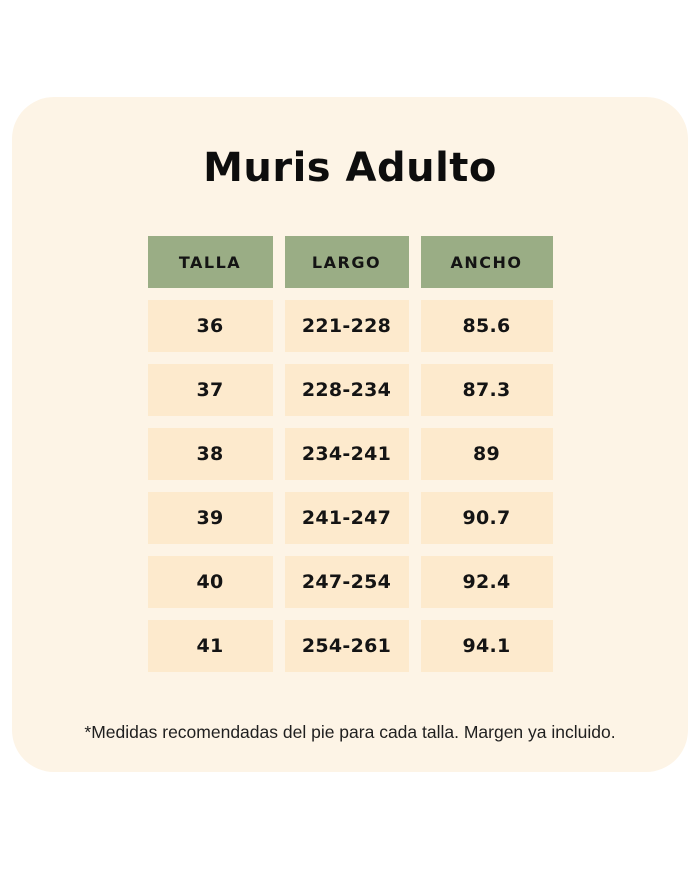  What do you see at coordinates (486, 326) in the screenshot?
I see `cell-ancho: 85.6` at bounding box center [486, 326].